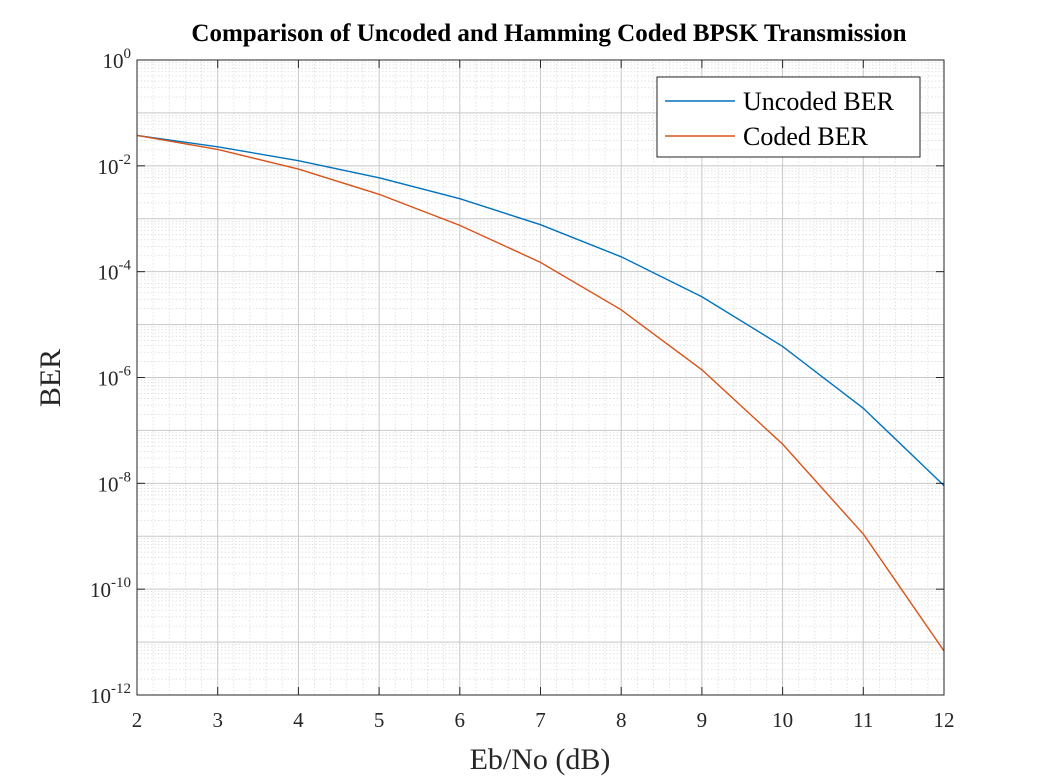  What do you see at coordinates (621, 720) in the screenshot?
I see `x-tick-label: 8` at bounding box center [621, 720].